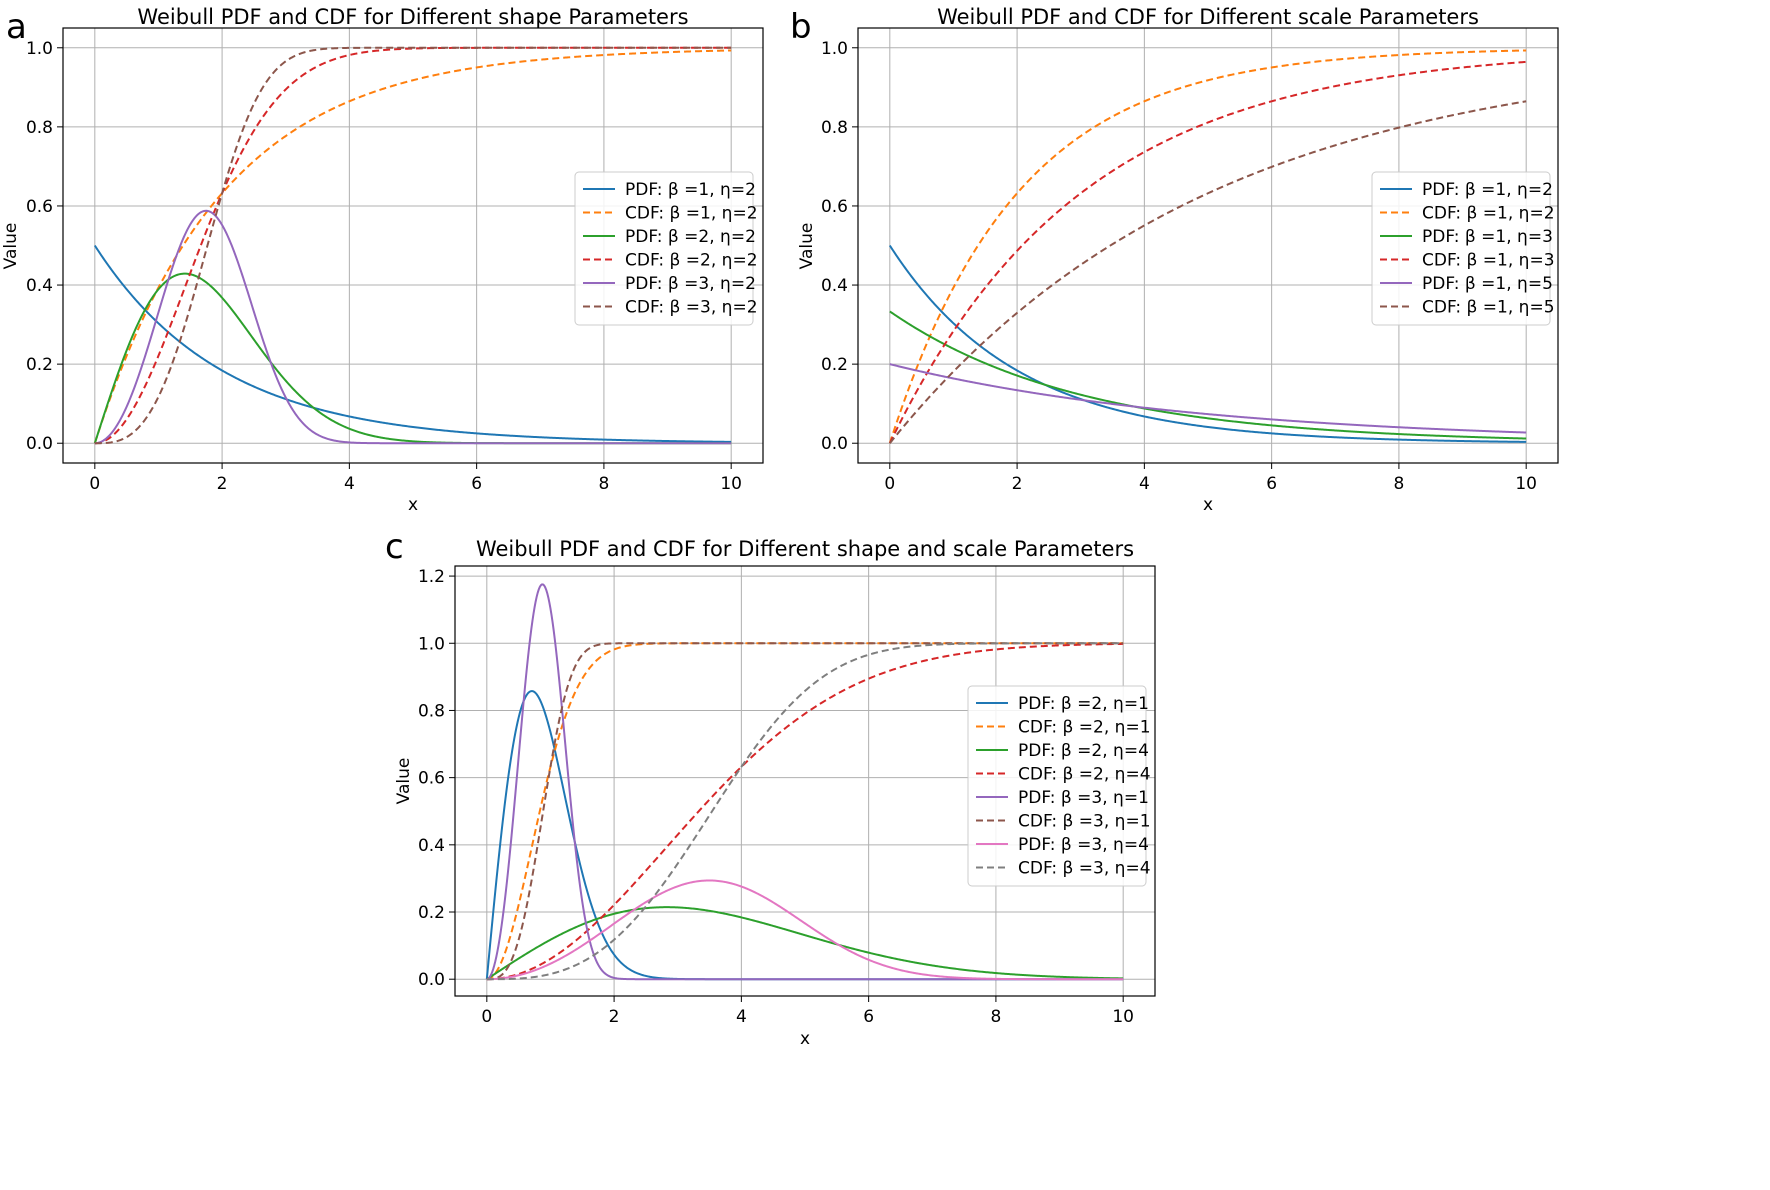  I want to click on panel-c-xlabel: x, so click(805, 1039).